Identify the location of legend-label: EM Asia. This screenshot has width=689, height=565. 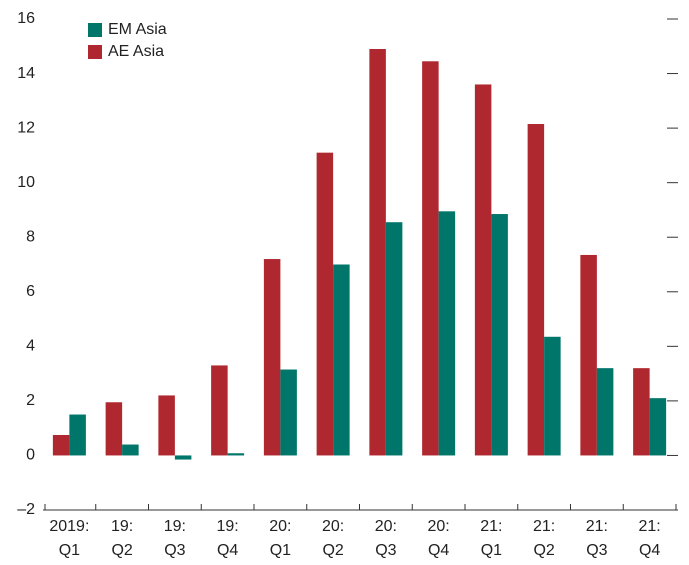
(137, 29).